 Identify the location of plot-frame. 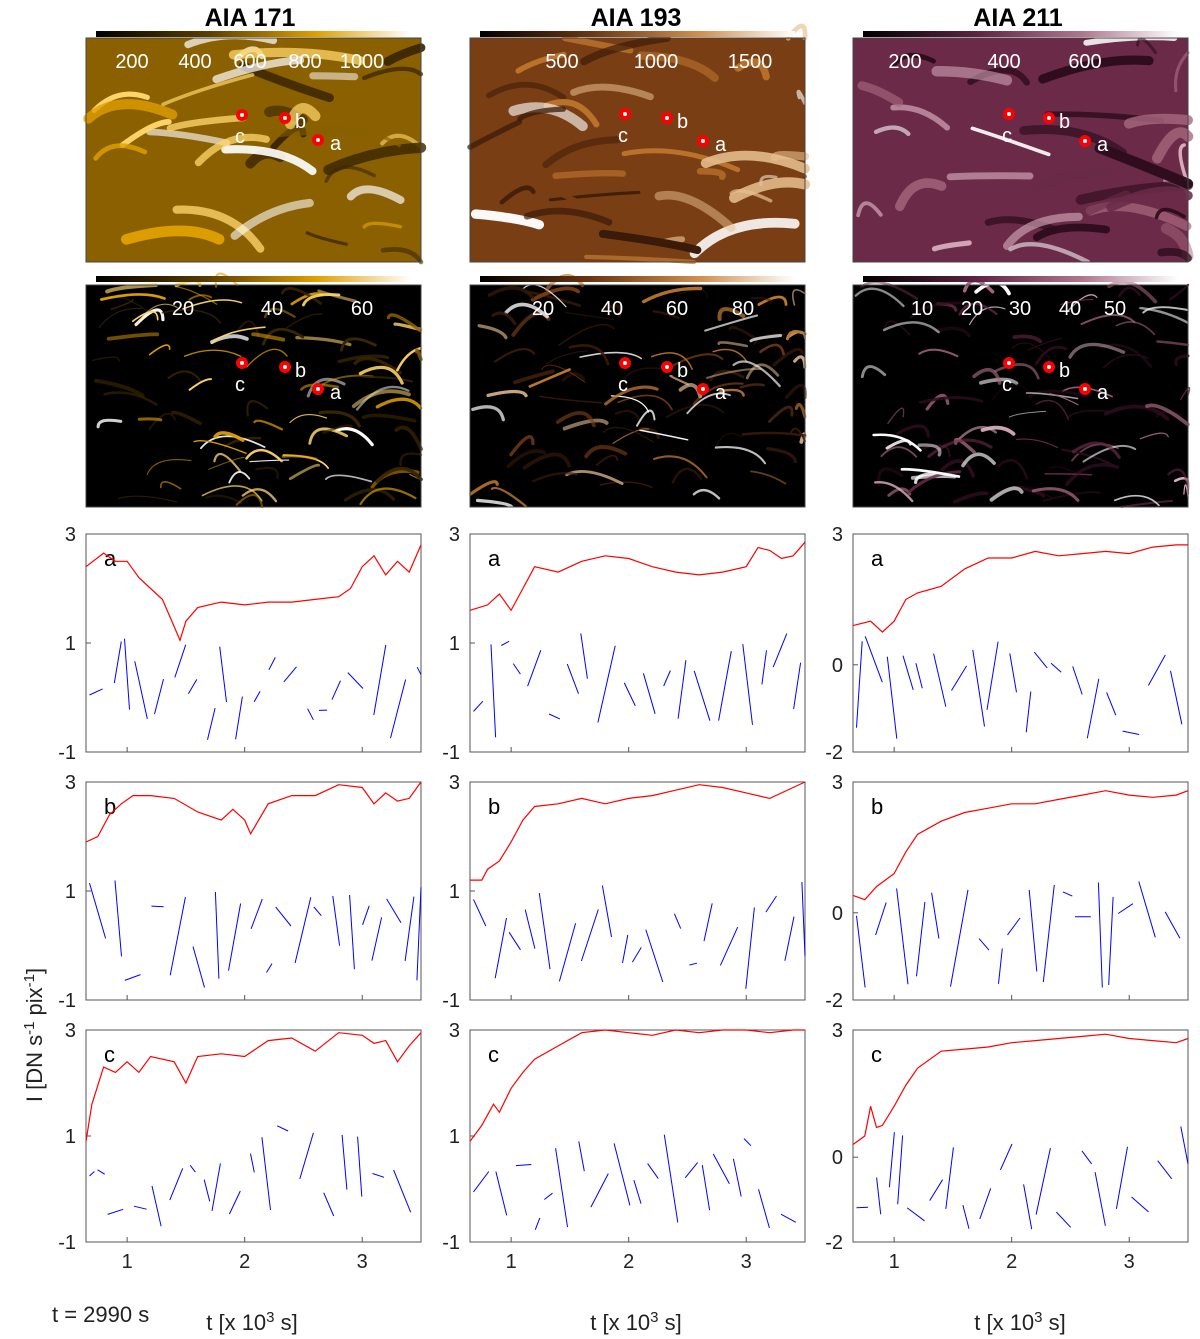
(253, 643).